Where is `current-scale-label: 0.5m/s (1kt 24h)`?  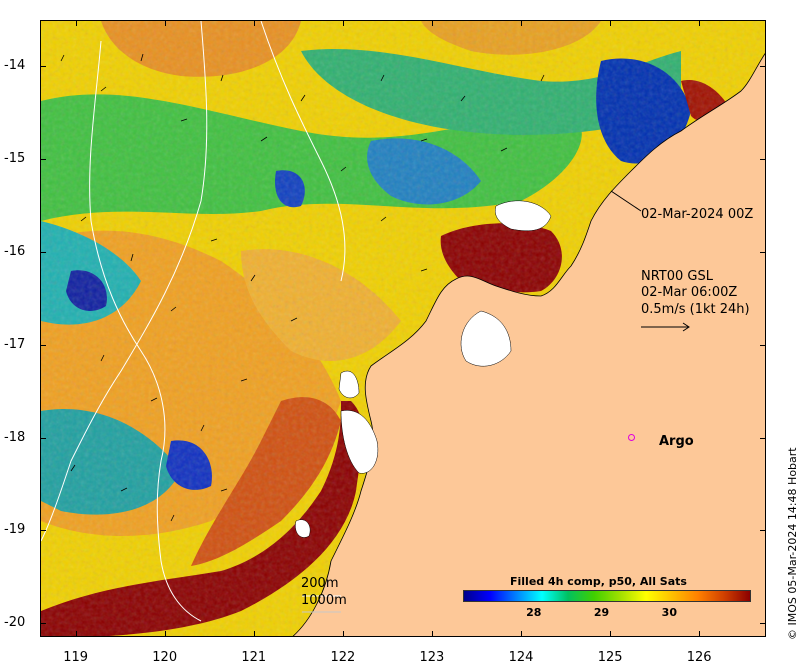
current-scale-label: 0.5m/s (1kt 24h) is located at coordinates (695, 309).